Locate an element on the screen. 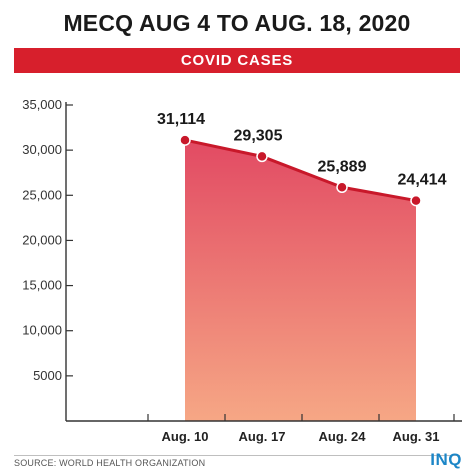  y-tick-label: 10,000 is located at coordinates (42, 330).